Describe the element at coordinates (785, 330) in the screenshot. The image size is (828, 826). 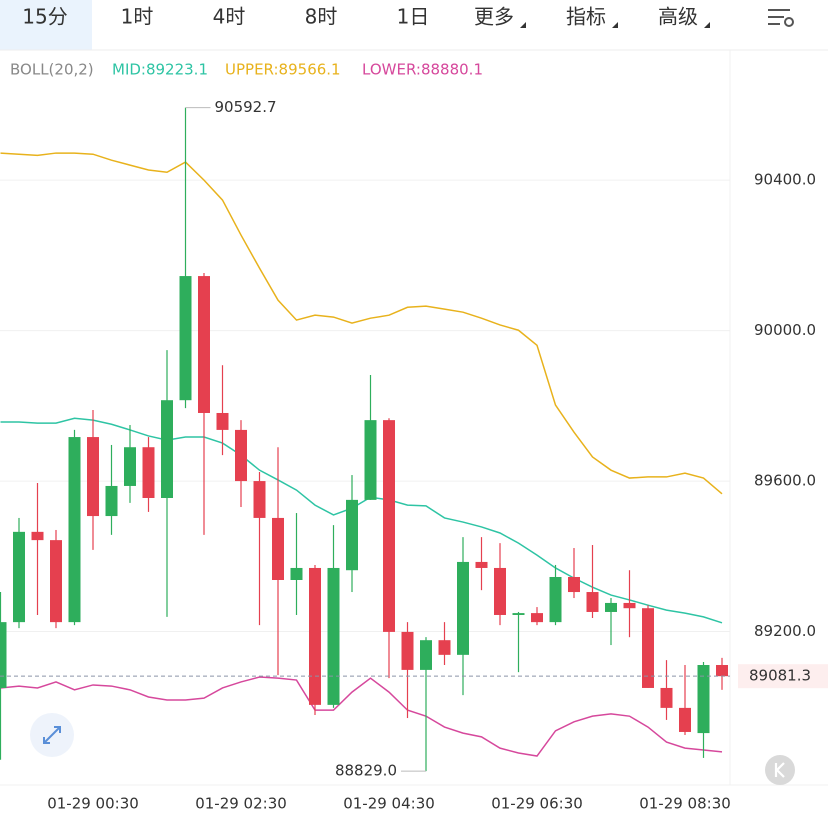
I see `y-tick-label: 90000.0` at that location.